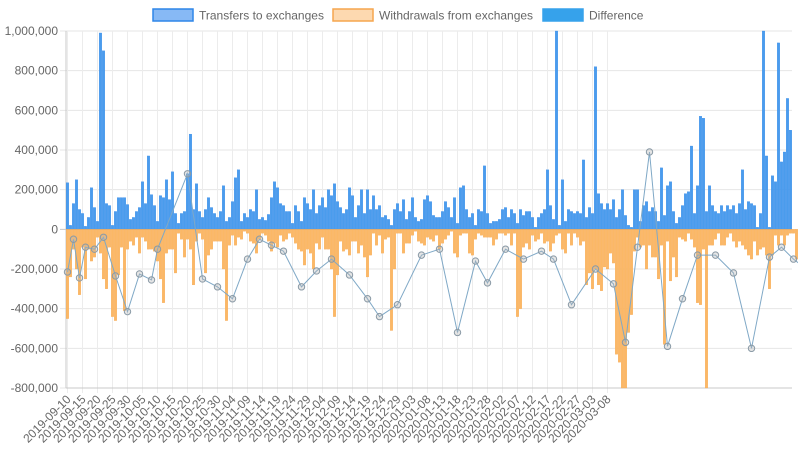 The height and width of the screenshot is (450, 798). I want to click on y-tick-label: -600,000, so click(35, 348).